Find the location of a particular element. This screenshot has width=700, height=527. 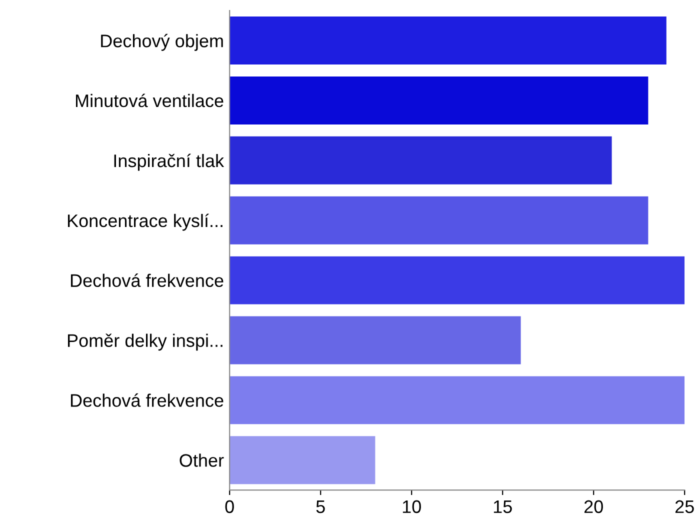

y-tick-label: Other is located at coordinates (202, 460).